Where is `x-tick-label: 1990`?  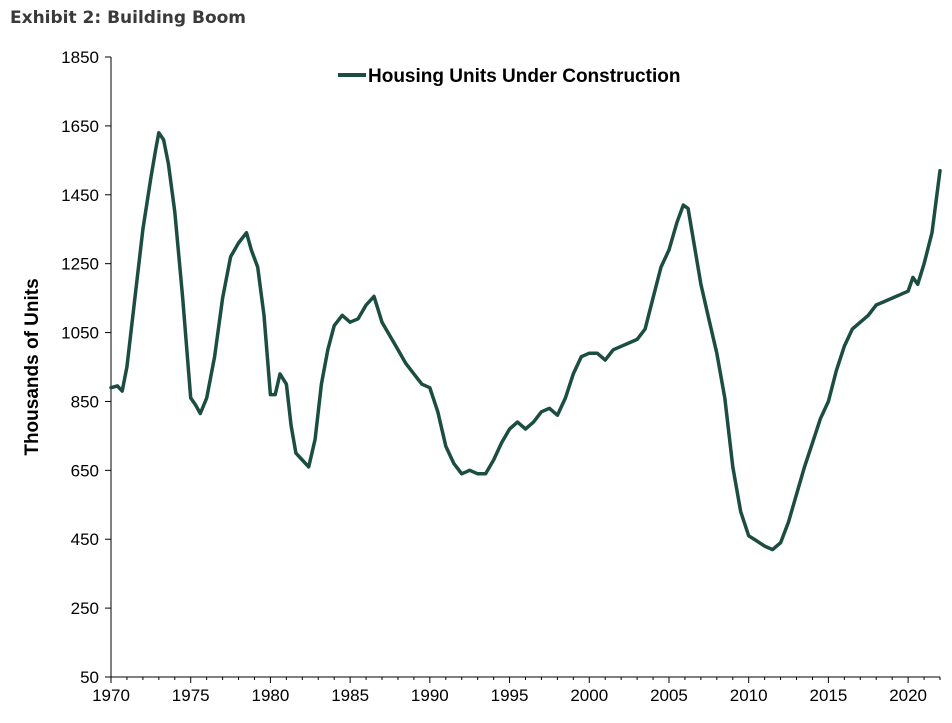
x-tick-label: 1990 is located at coordinates (430, 695).